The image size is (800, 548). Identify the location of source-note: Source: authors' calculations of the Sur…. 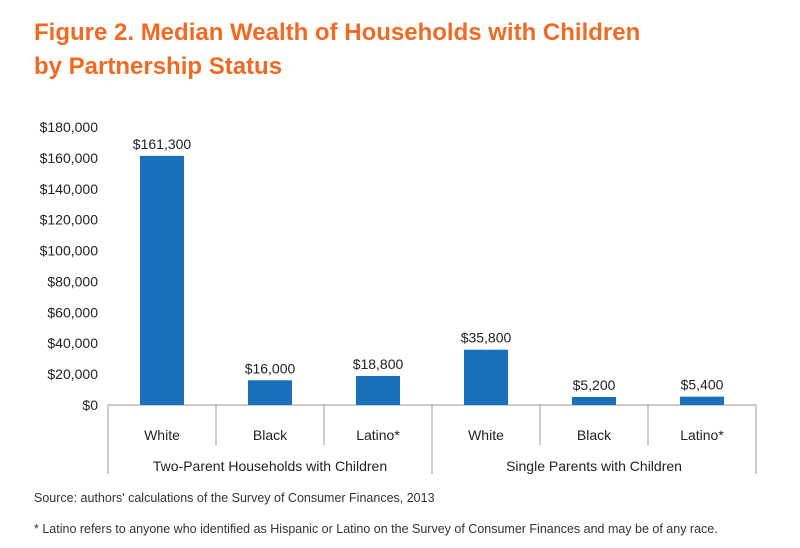
(234, 498).